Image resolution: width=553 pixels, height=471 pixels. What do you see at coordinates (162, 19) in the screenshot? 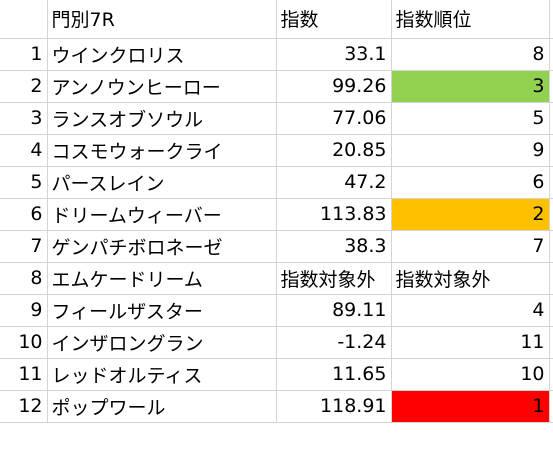
I see `race-title-cell: 門別7R` at bounding box center [162, 19].